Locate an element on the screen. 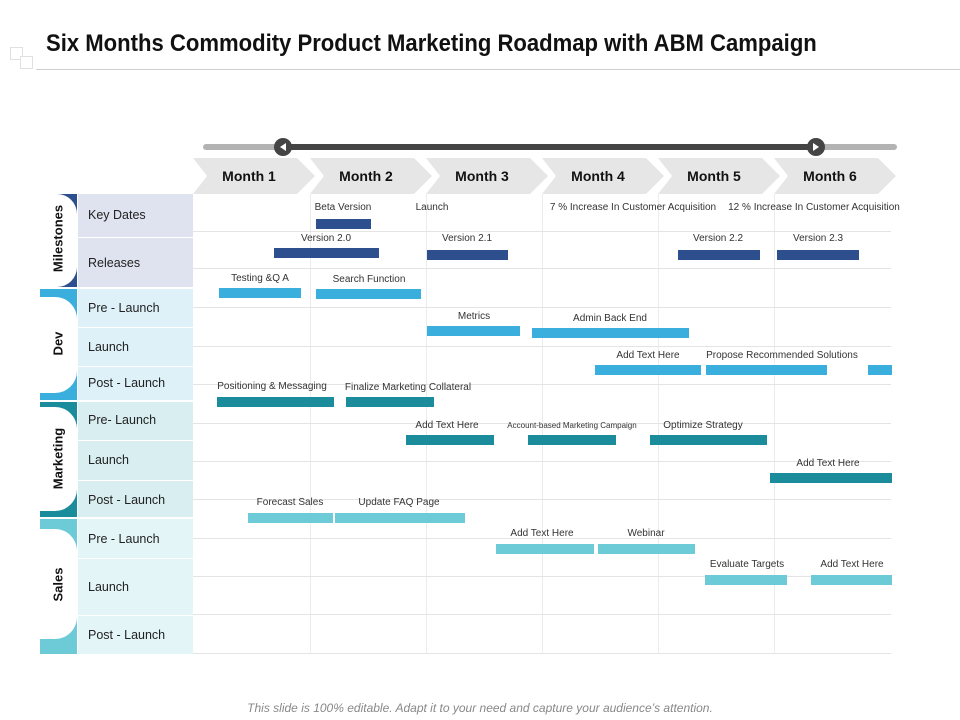 The width and height of the screenshot is (960, 720). milestones-group-pill is located at coordinates (58, 240).